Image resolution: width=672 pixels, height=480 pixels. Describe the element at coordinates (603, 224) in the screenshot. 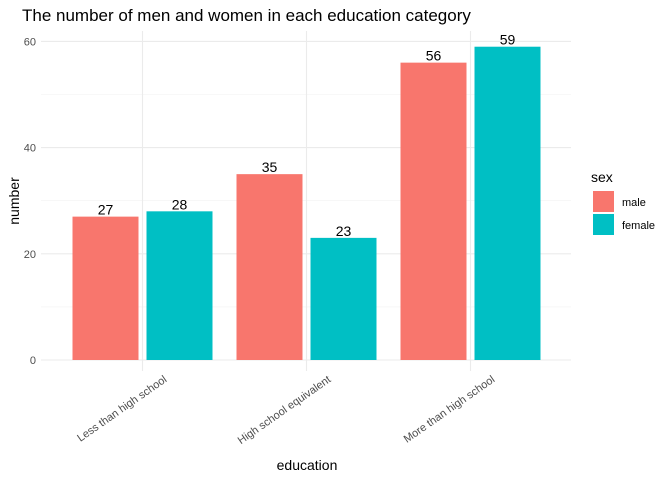

I see `legend-key-female` at that location.